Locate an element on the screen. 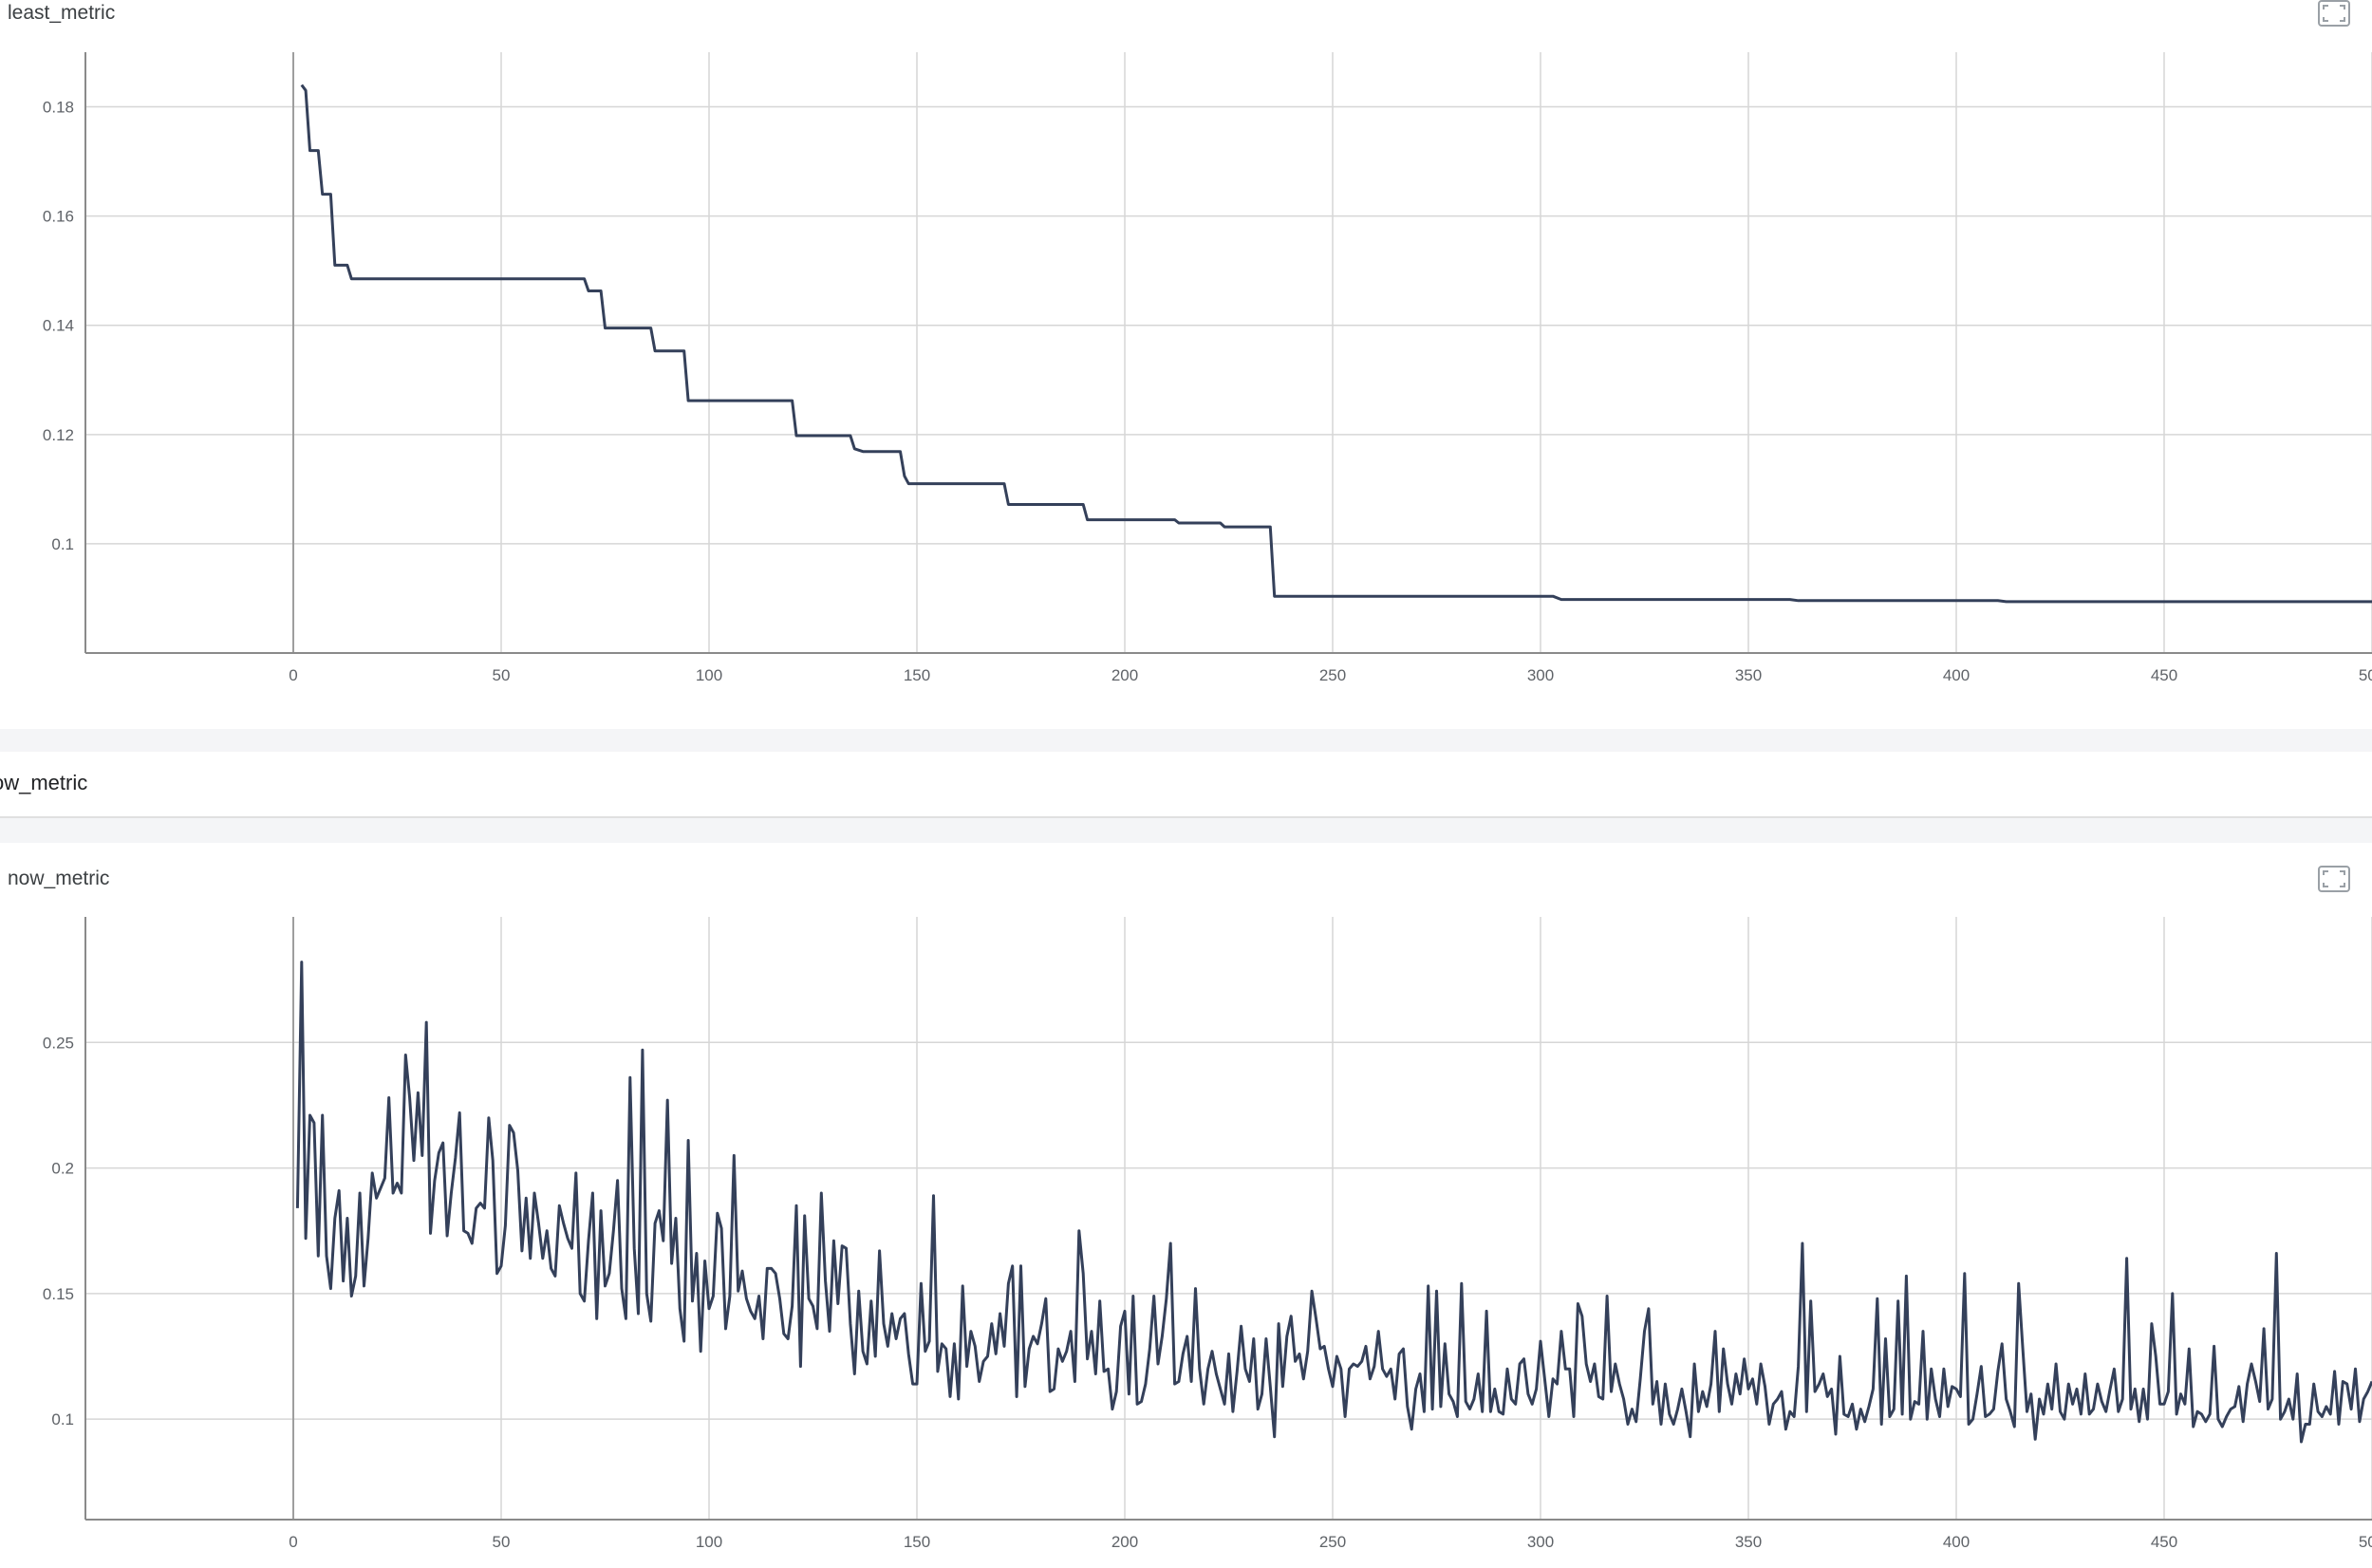 This screenshot has height=1568, width=2372. y-tick-label: 0.2 is located at coordinates (62, 1169).